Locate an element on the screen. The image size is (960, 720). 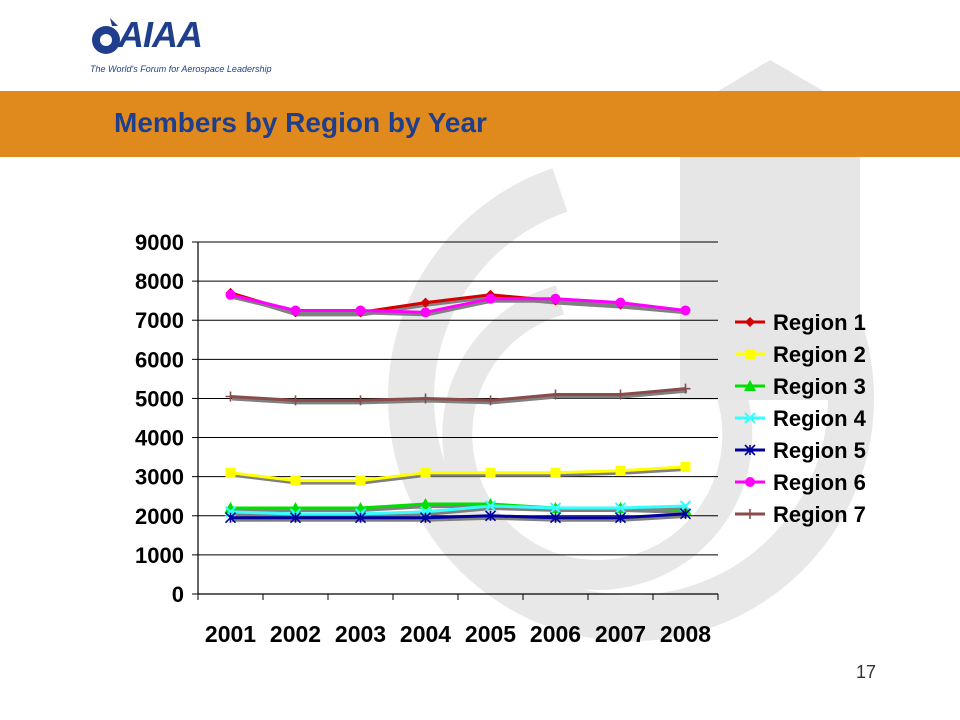
y-tick-label: 0 is located at coordinates (178, 594).